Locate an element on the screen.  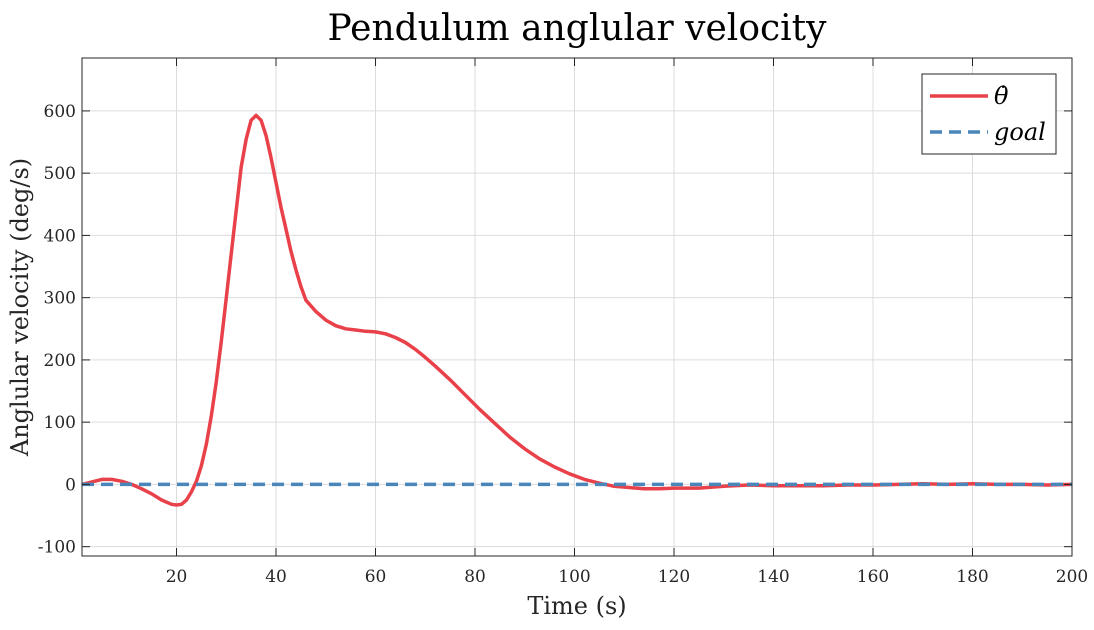
y-tick-label: -100 is located at coordinates (57, 548).